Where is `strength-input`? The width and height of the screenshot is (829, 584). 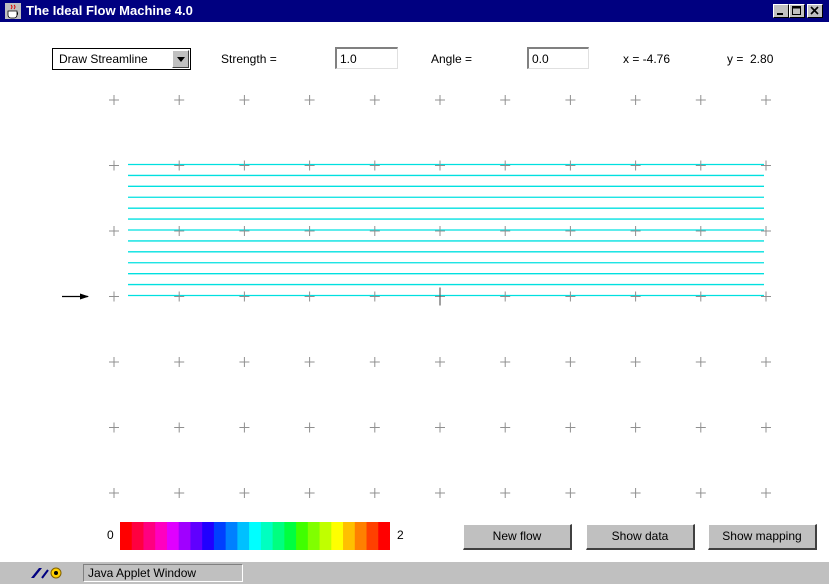 strength-input is located at coordinates (366, 58).